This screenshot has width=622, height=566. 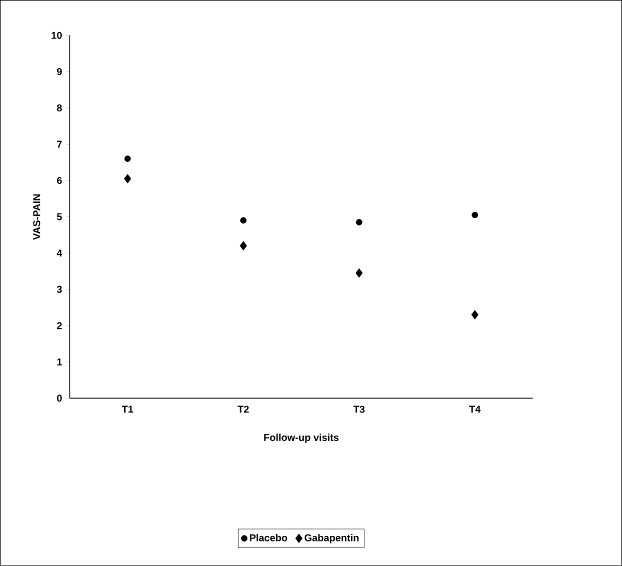 What do you see at coordinates (59, 326) in the screenshot?
I see `y-tick-label: 2` at bounding box center [59, 326].